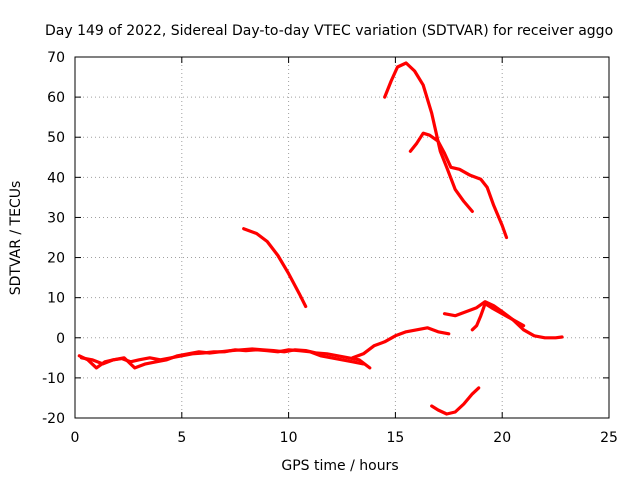 The image size is (640, 480). What do you see at coordinates (60, 339) in the screenshot?
I see `y-tick-label: 0` at bounding box center [60, 339].